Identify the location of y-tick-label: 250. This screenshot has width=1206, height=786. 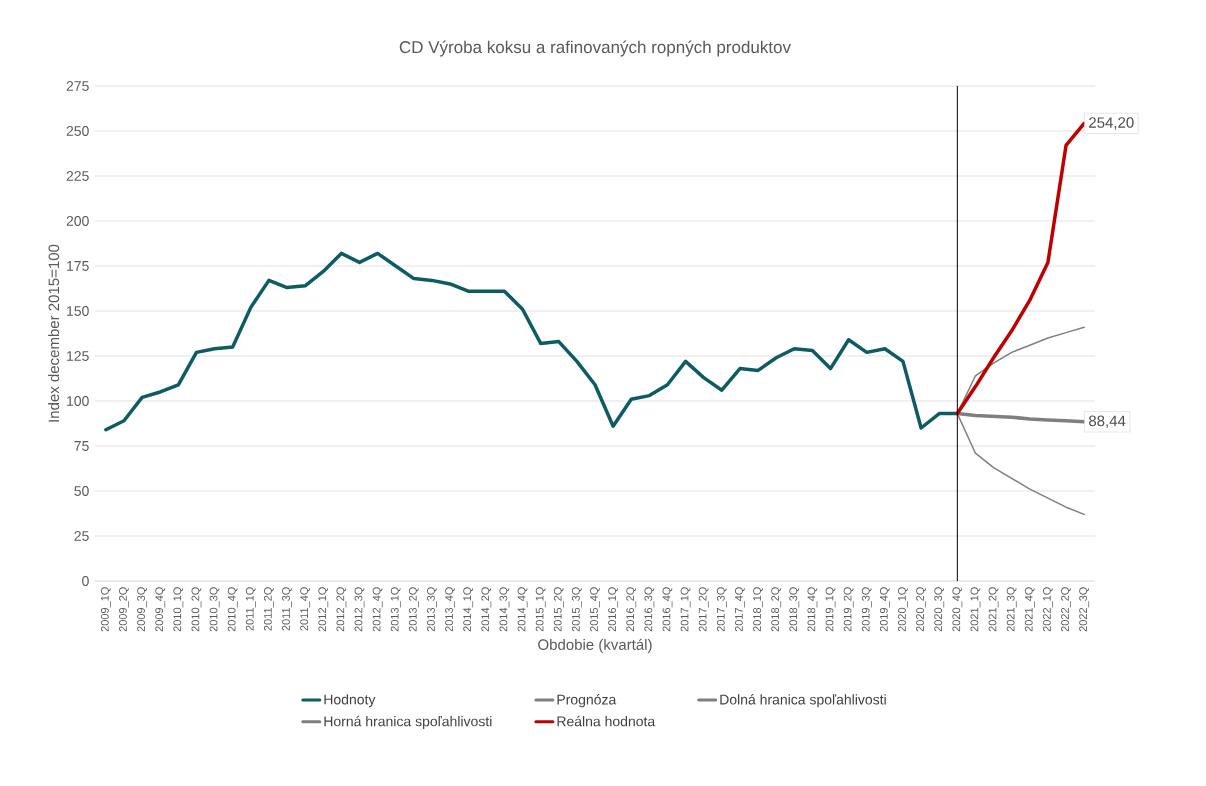
(77, 131).